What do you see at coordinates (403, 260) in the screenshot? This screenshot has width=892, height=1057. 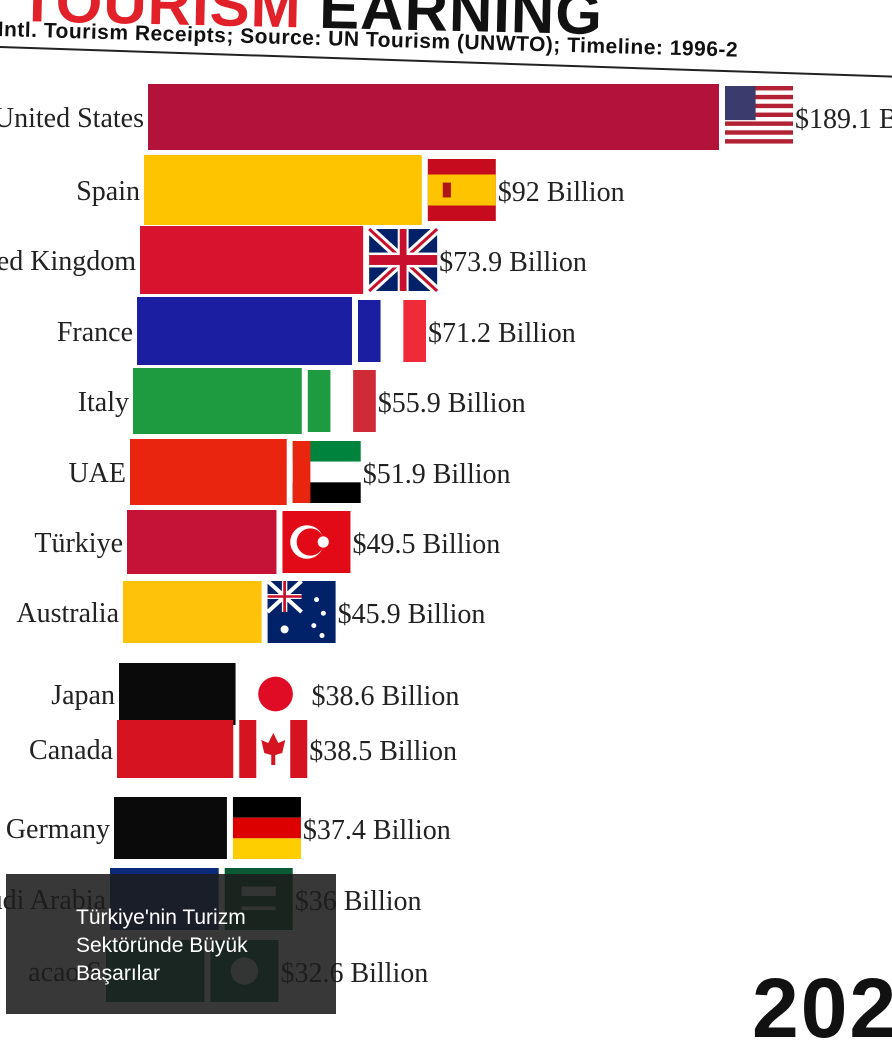 I see `uk-flag` at bounding box center [403, 260].